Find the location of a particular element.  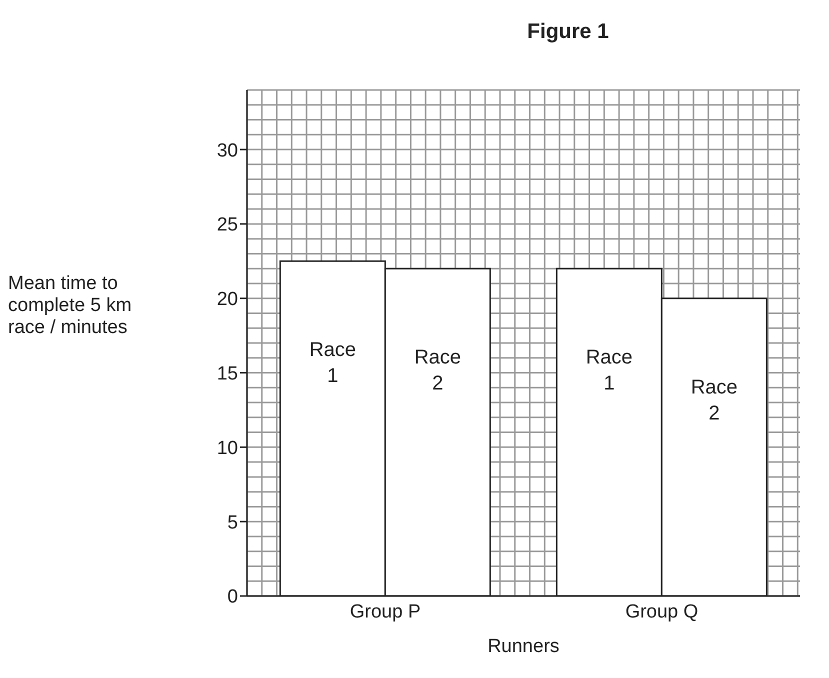

series-label: Race 1 is located at coordinates (332, 363).